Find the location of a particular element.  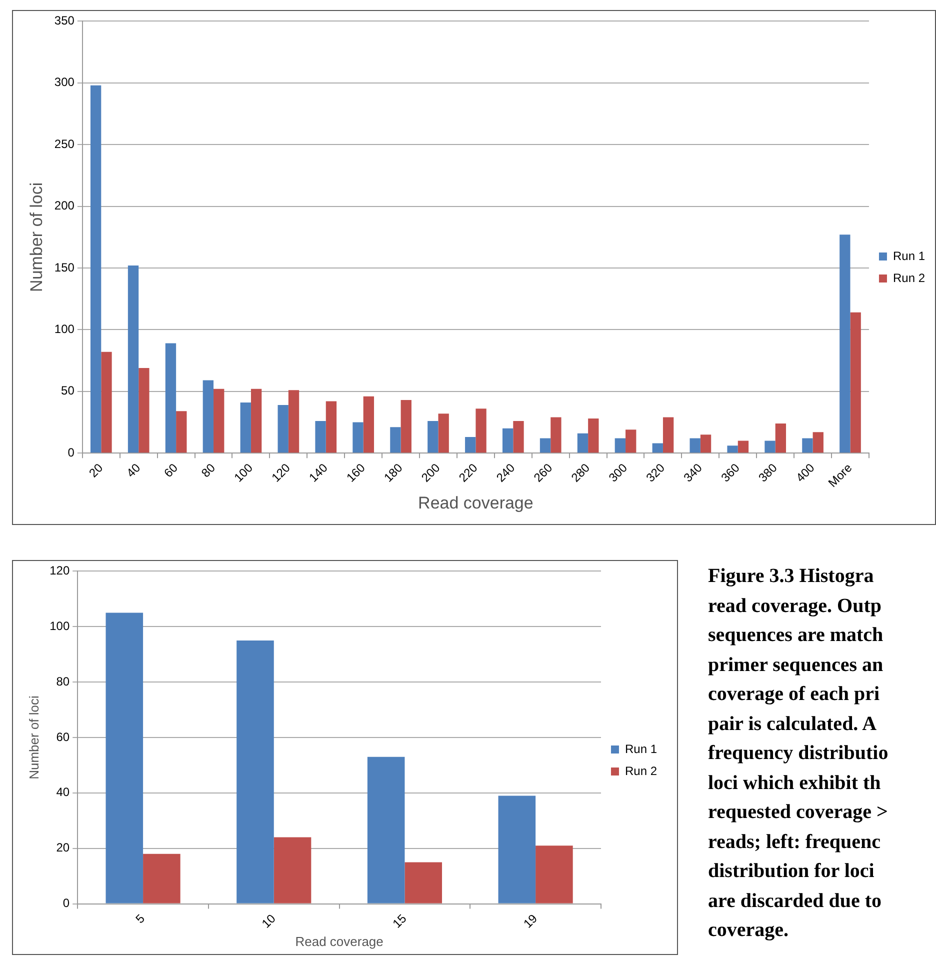

x-tick-label: 100 is located at coordinates (243, 472).